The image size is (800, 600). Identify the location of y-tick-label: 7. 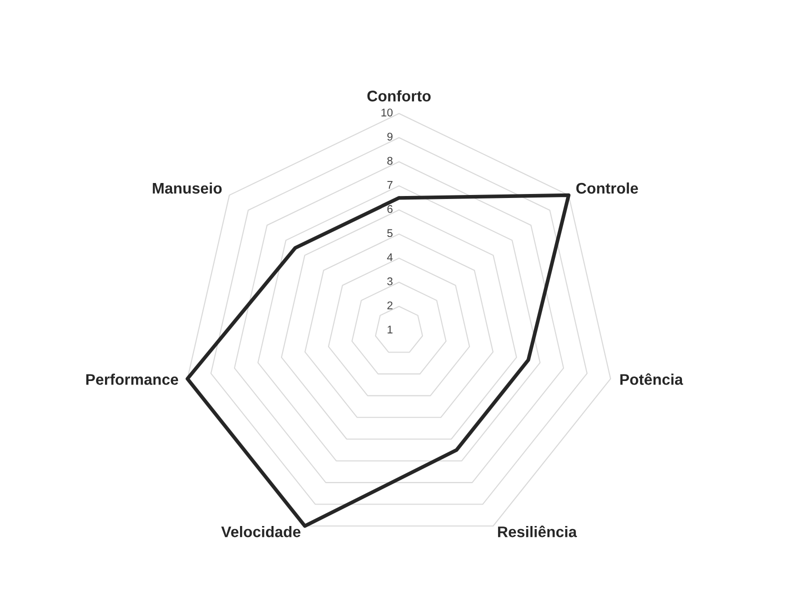
(389, 185).